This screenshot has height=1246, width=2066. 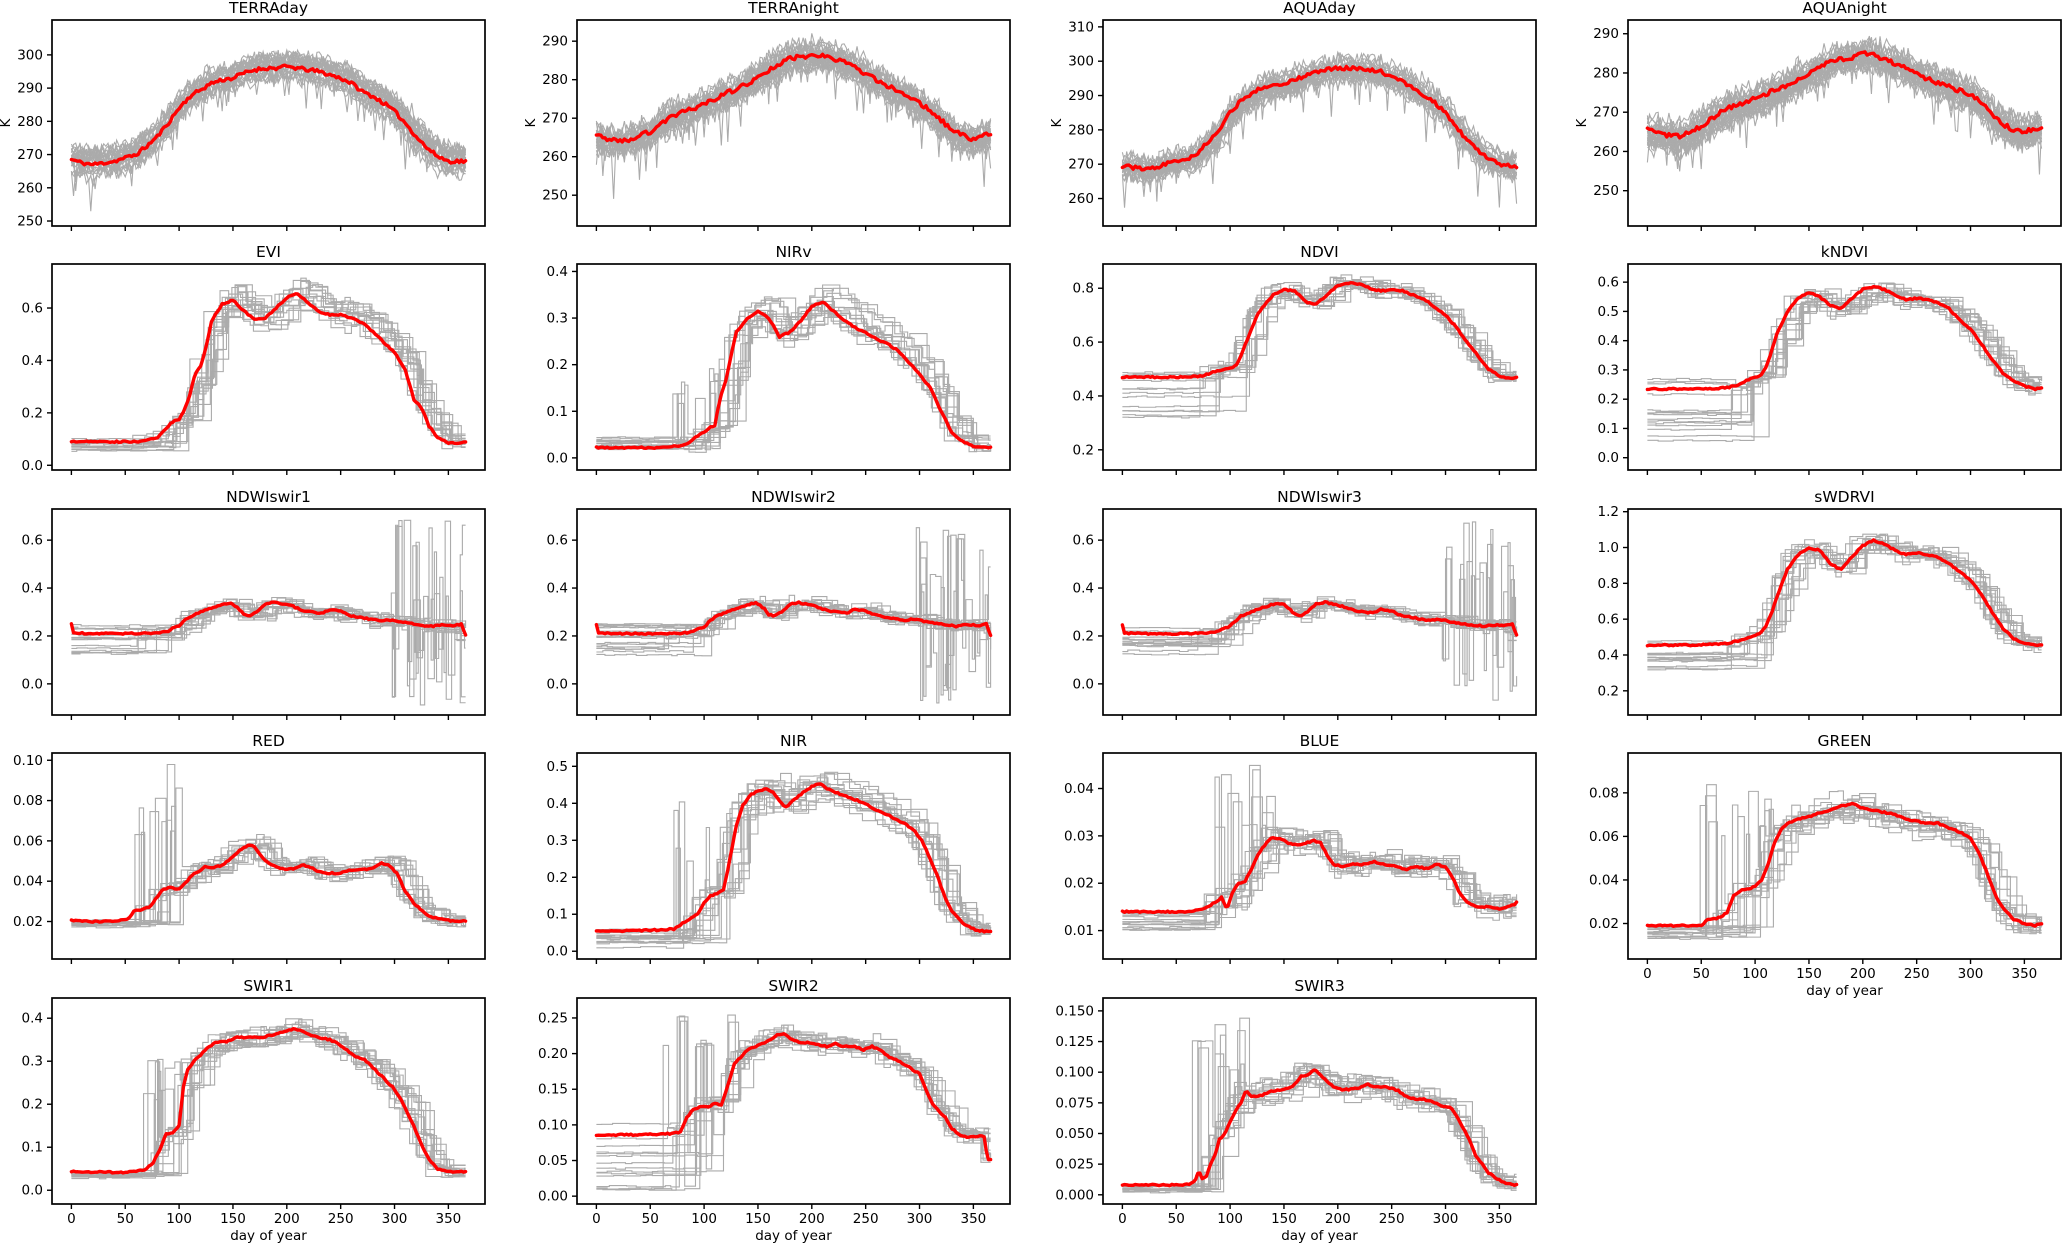 I want to click on x-tick-label: 350, so click(x=1499, y=1219).